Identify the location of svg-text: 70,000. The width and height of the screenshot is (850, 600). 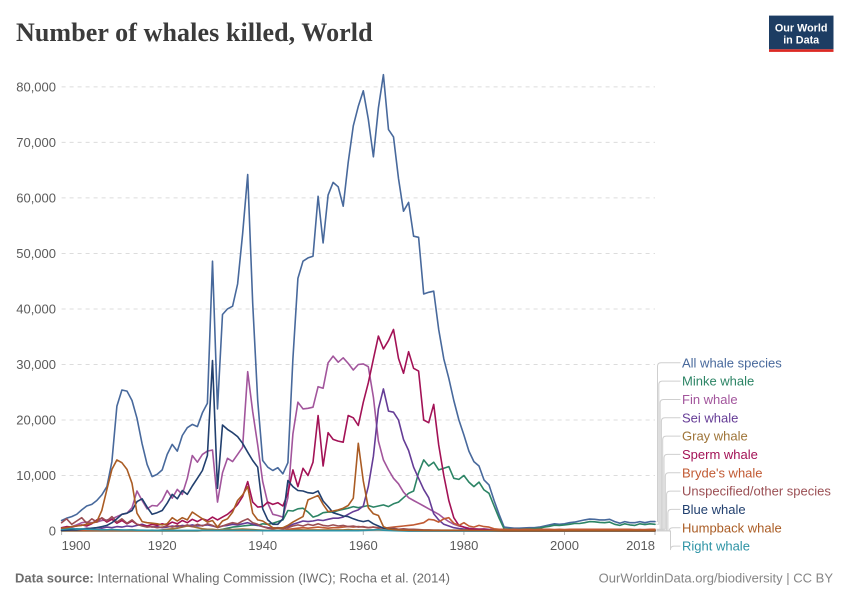
(36, 142).